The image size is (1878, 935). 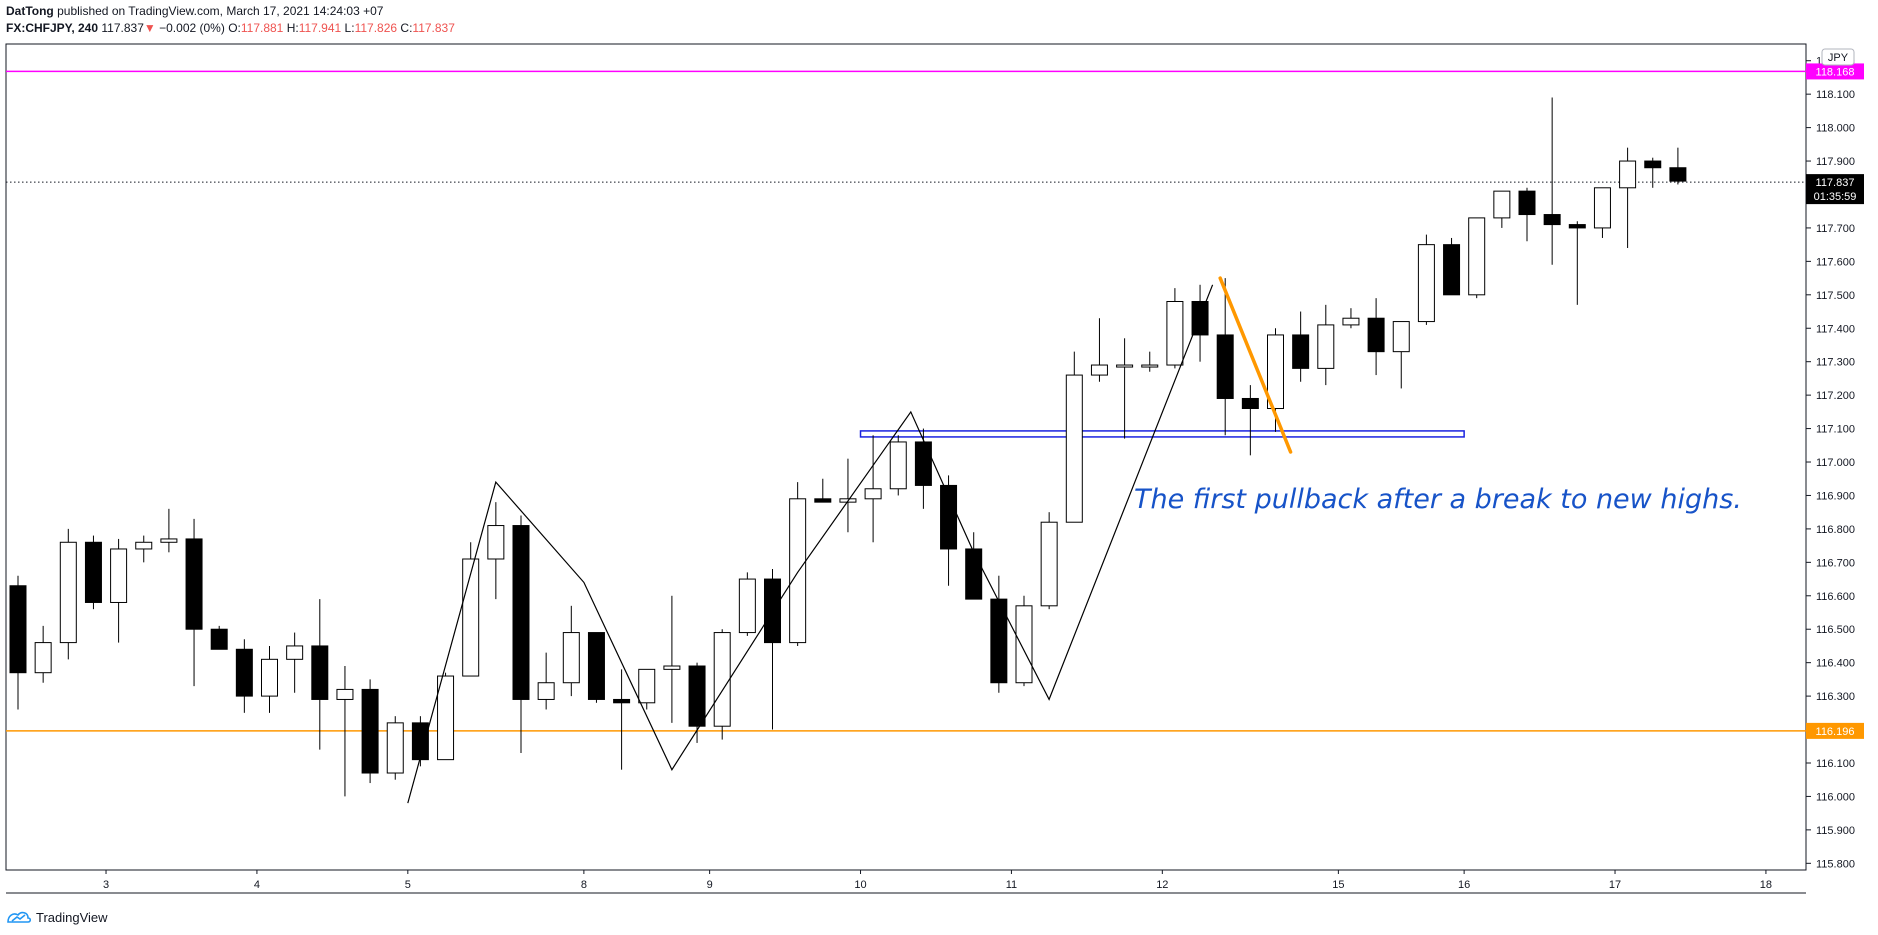 What do you see at coordinates (1835, 864) in the screenshot?
I see `price-tick-label: 115.800` at bounding box center [1835, 864].